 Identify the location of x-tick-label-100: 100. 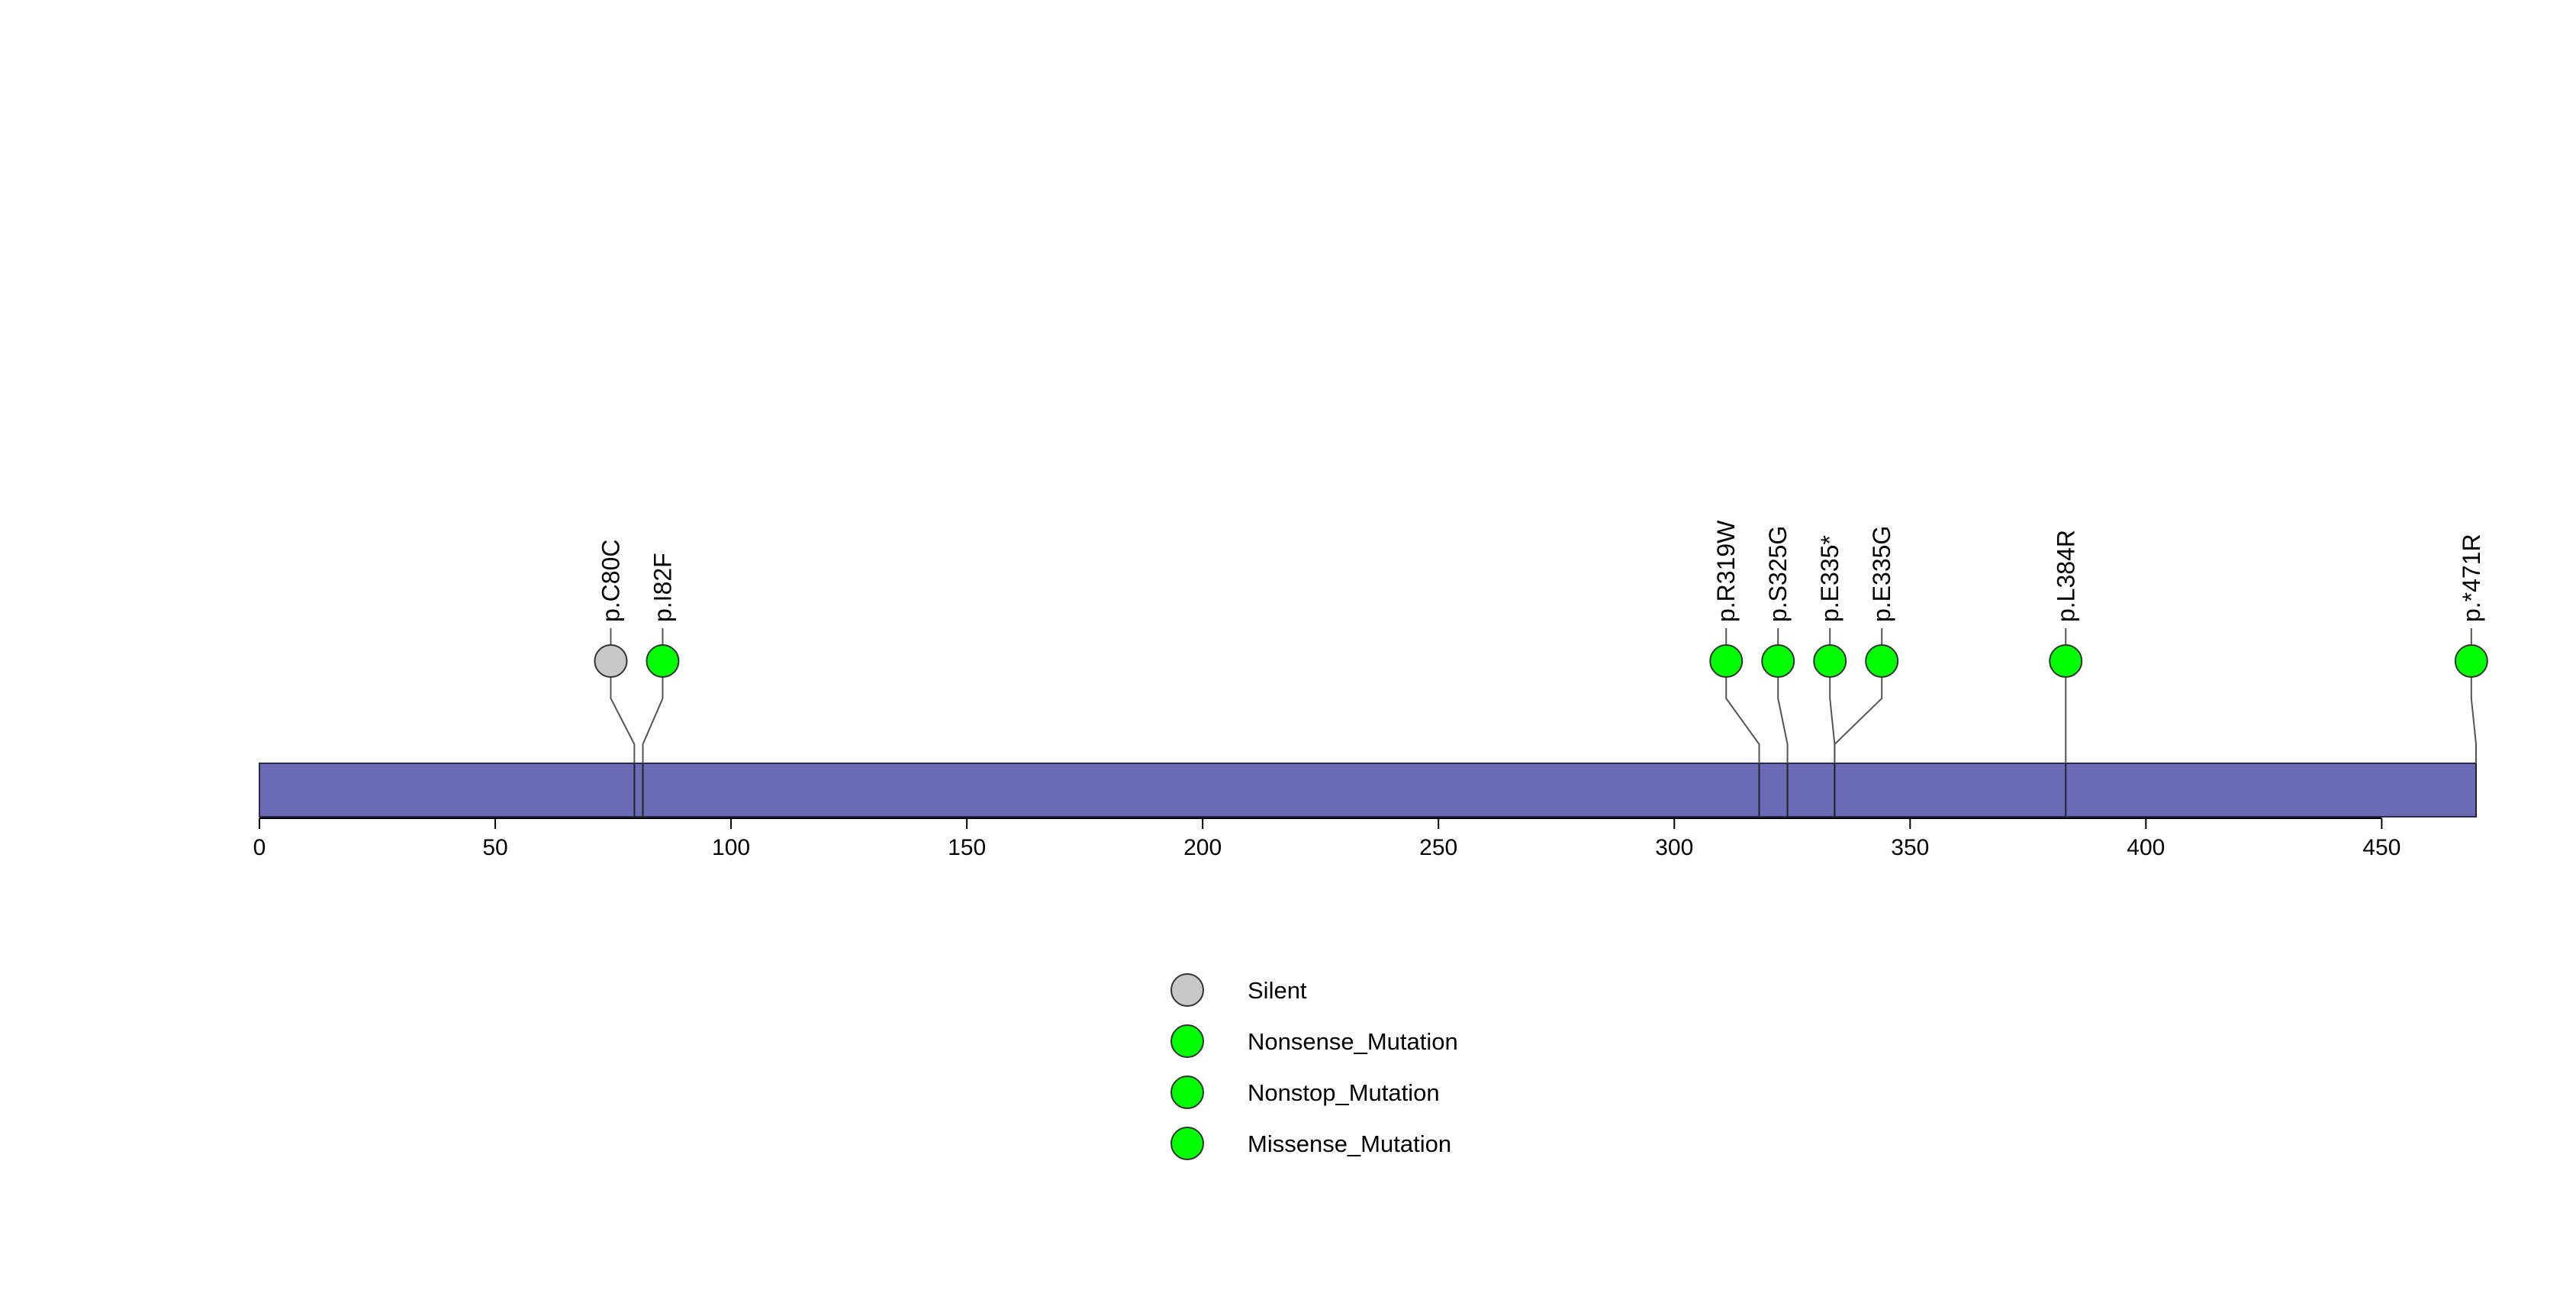
(731, 847).